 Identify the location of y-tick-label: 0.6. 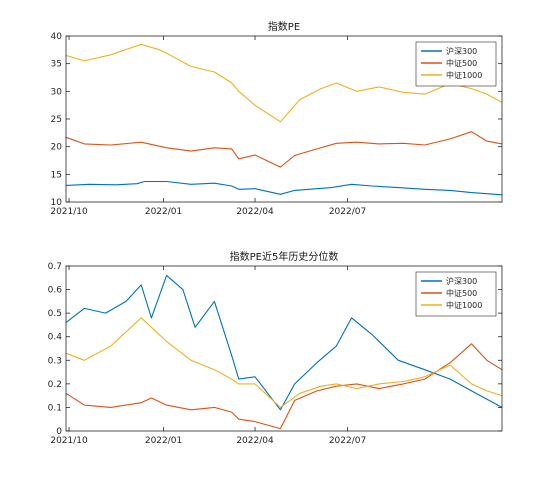
(55, 291).